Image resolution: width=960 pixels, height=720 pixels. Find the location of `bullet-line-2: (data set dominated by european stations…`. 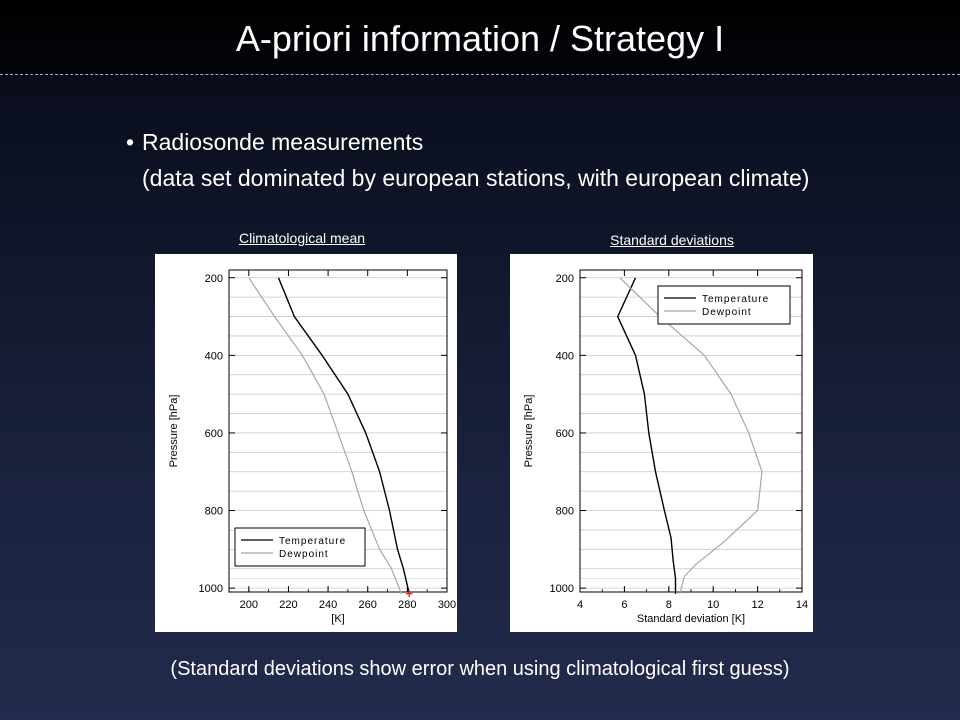

bullet-line-2: (data set dominated by european stations… is located at coordinates (476, 178).